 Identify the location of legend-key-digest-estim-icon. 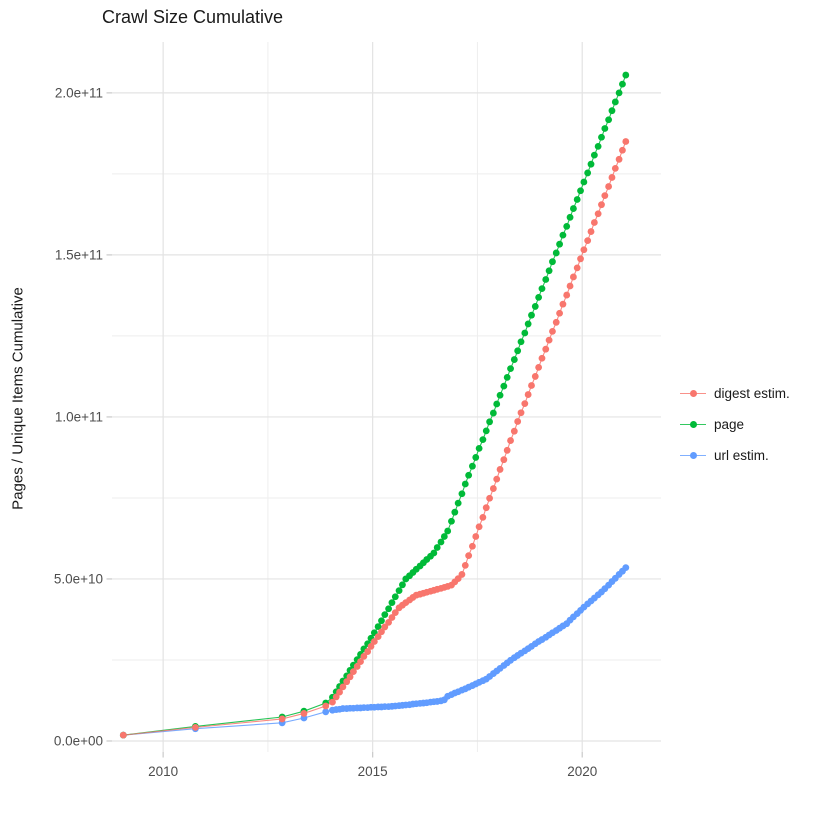
(693, 394).